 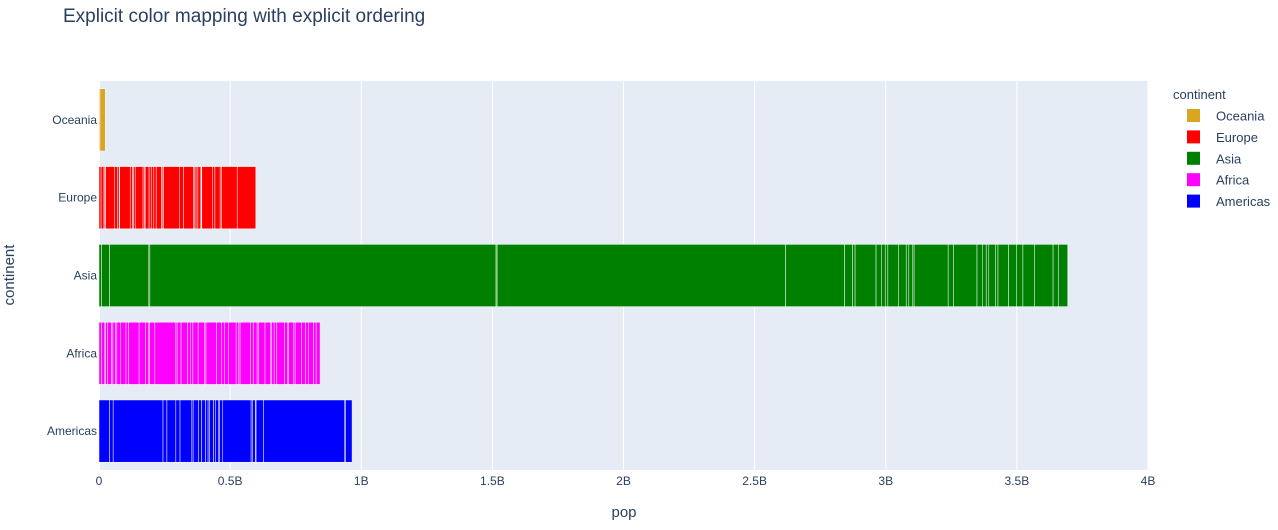 What do you see at coordinates (1148, 481) in the screenshot?
I see `x-tick-label: 4B` at bounding box center [1148, 481].